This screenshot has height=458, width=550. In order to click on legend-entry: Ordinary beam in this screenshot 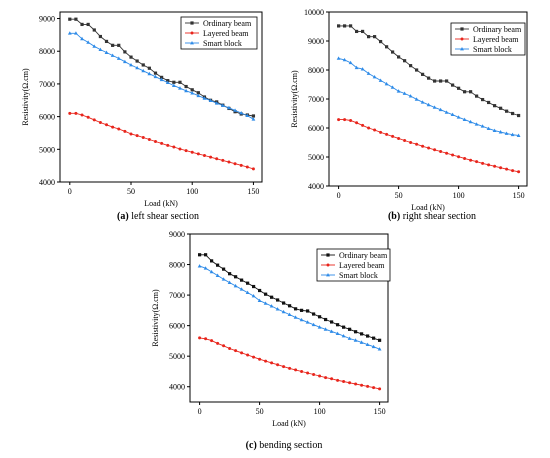, I will do `click(363, 255)`.